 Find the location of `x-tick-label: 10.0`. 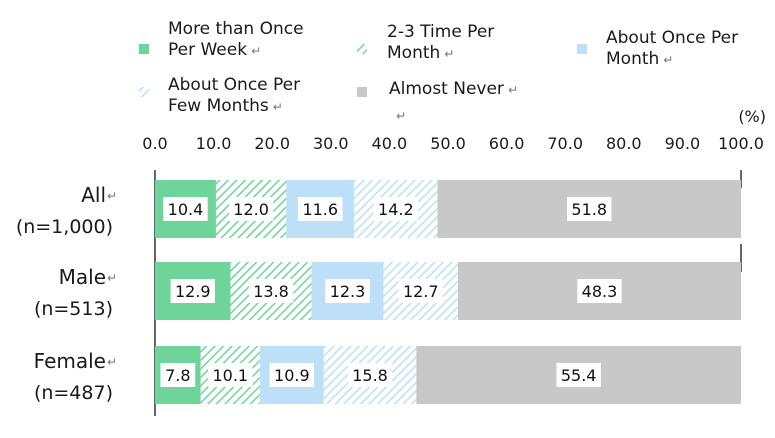

x-tick-label: 10.0 is located at coordinates (214, 143).